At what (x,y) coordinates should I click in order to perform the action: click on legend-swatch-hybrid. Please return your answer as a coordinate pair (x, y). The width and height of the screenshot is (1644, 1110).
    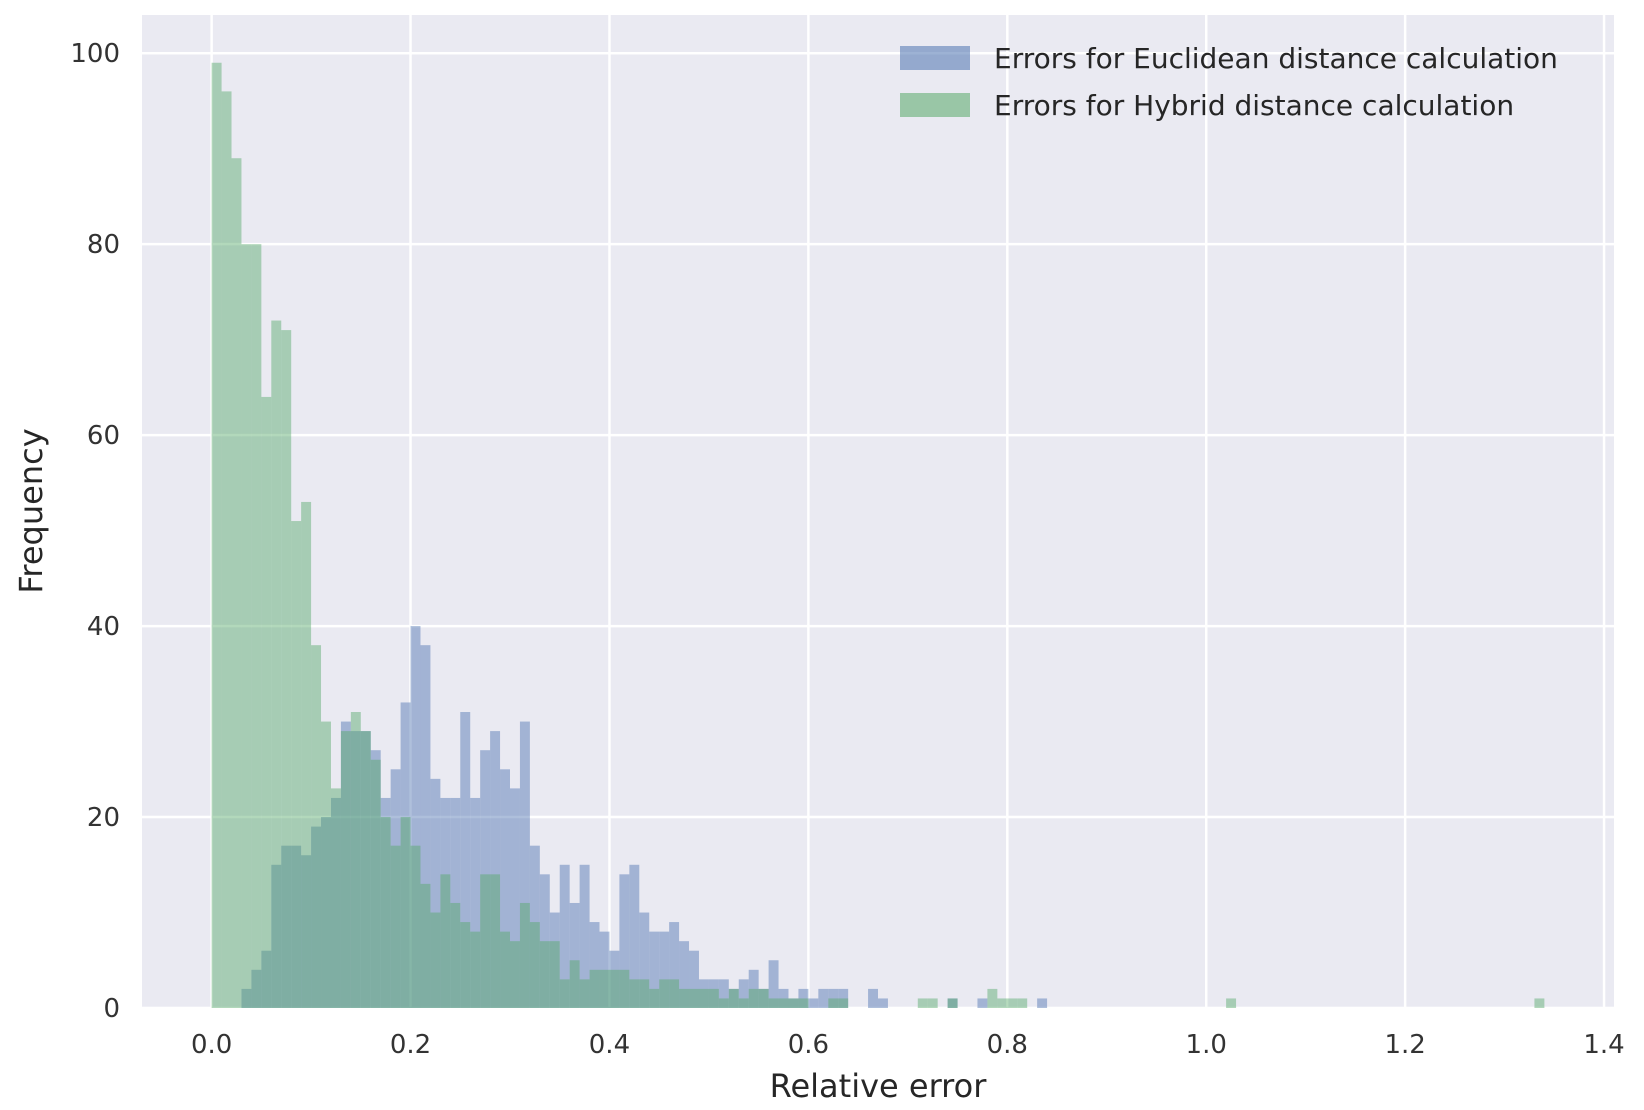
    Looking at the image, I should click on (935, 105).